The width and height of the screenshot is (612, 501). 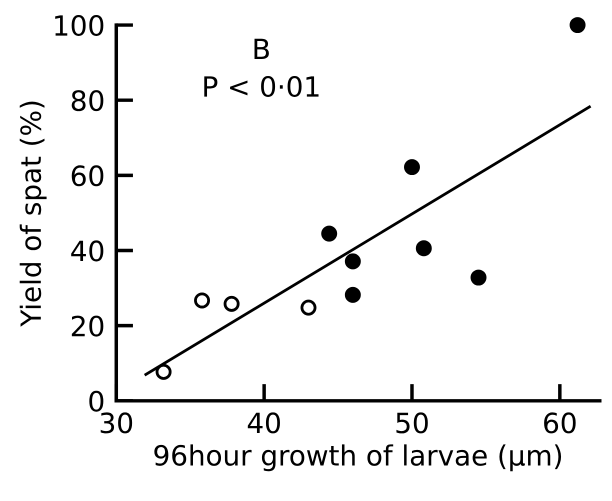 I want to click on x-tick-label: 30, so click(x=116, y=423).